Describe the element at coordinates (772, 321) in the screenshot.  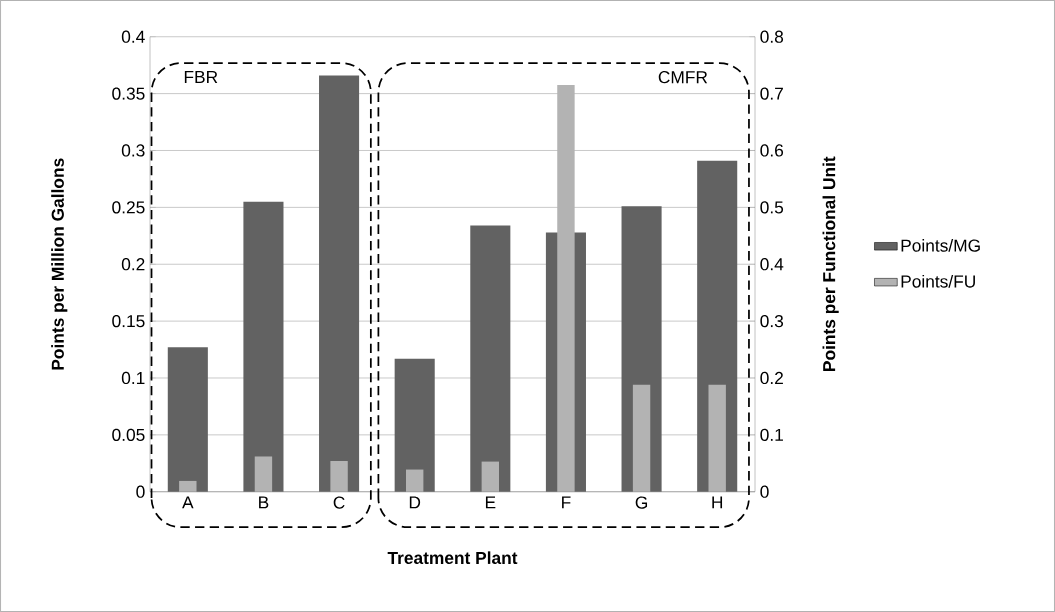
I see `y2-tick-label: 0.3` at that location.